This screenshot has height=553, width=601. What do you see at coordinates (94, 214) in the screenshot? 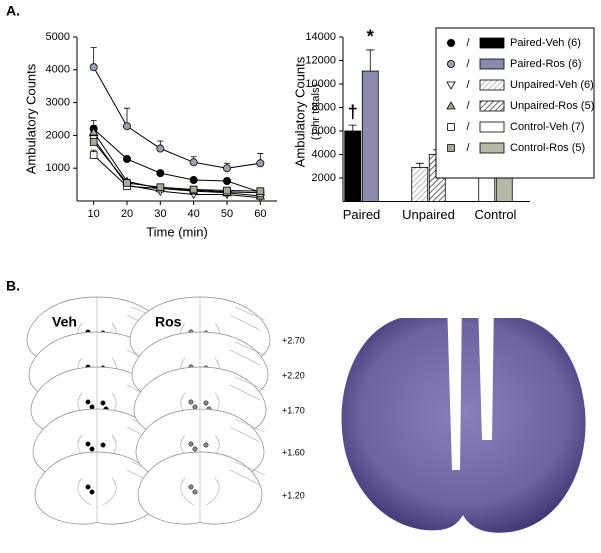
I see `x-tick-label: 10` at bounding box center [94, 214].